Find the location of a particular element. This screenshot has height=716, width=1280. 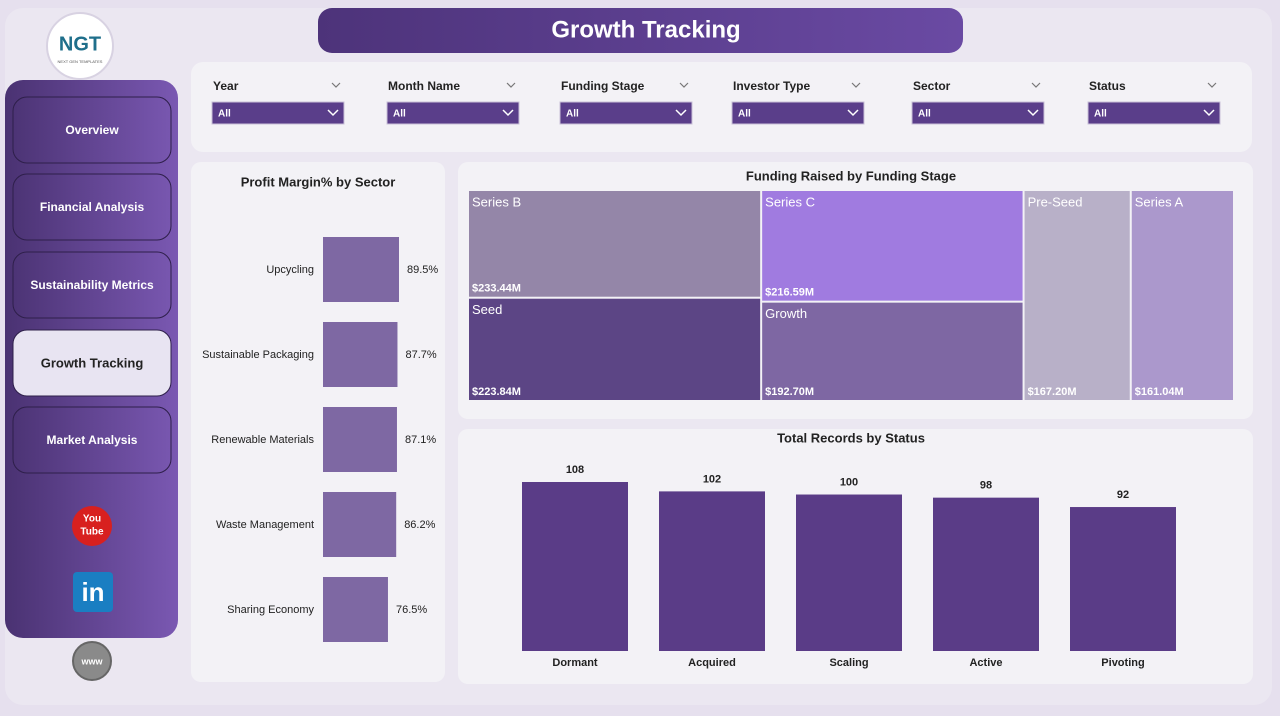

cell-label: Growth is located at coordinates (786, 313).